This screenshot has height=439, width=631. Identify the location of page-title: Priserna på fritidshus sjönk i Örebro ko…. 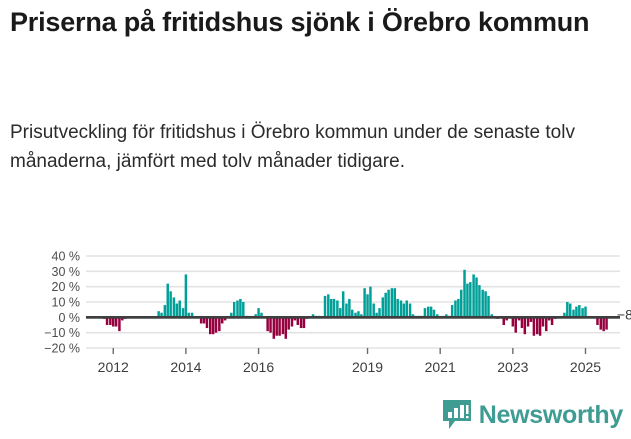
(300, 22).